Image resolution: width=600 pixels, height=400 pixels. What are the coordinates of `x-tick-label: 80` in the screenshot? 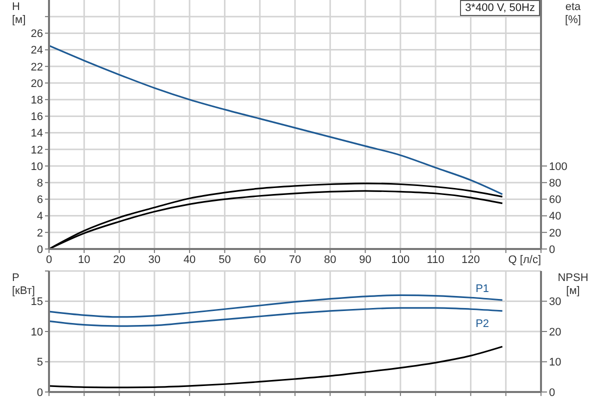 It's located at (330, 260).